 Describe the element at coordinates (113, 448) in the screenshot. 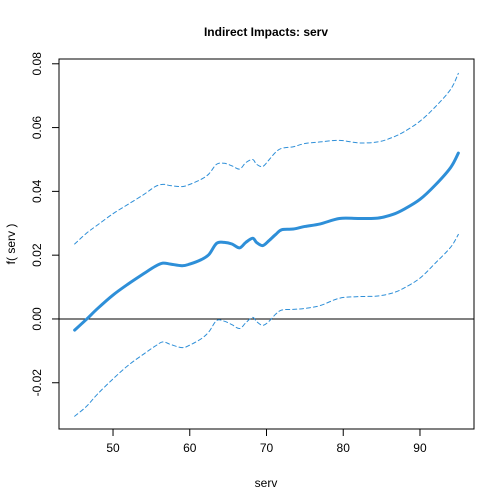

I see `x-tick-label: 50` at that location.